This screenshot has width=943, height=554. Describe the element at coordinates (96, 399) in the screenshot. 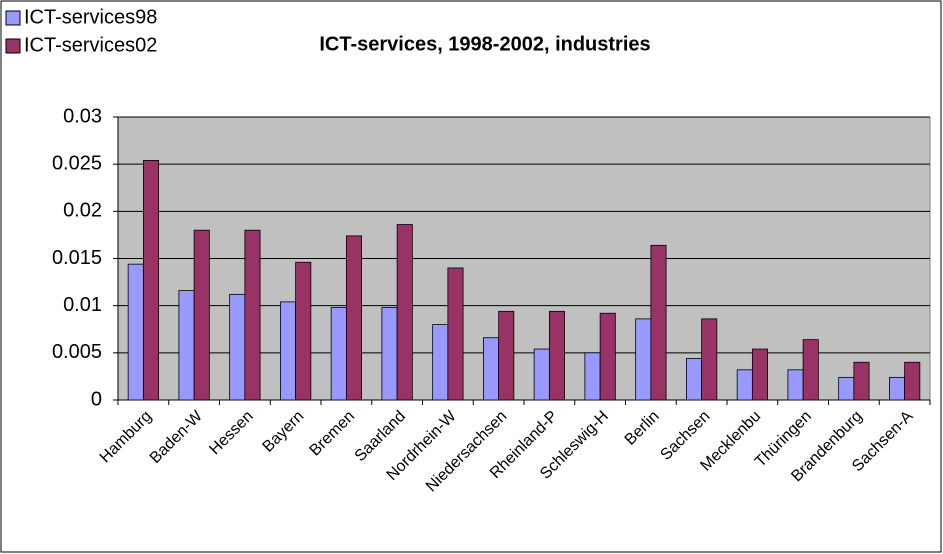

I see `y-tick-label: 0` at that location.